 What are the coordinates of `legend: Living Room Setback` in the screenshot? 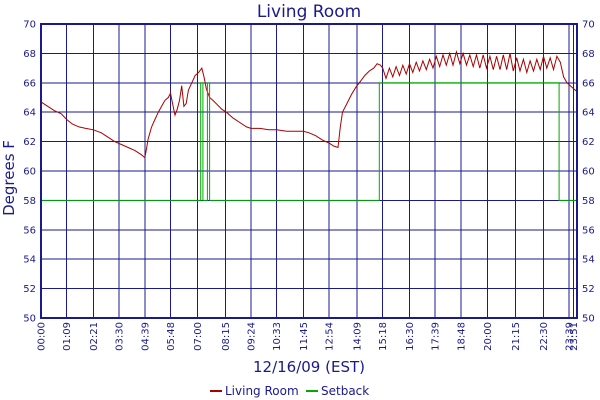 It's located at (289, 391).